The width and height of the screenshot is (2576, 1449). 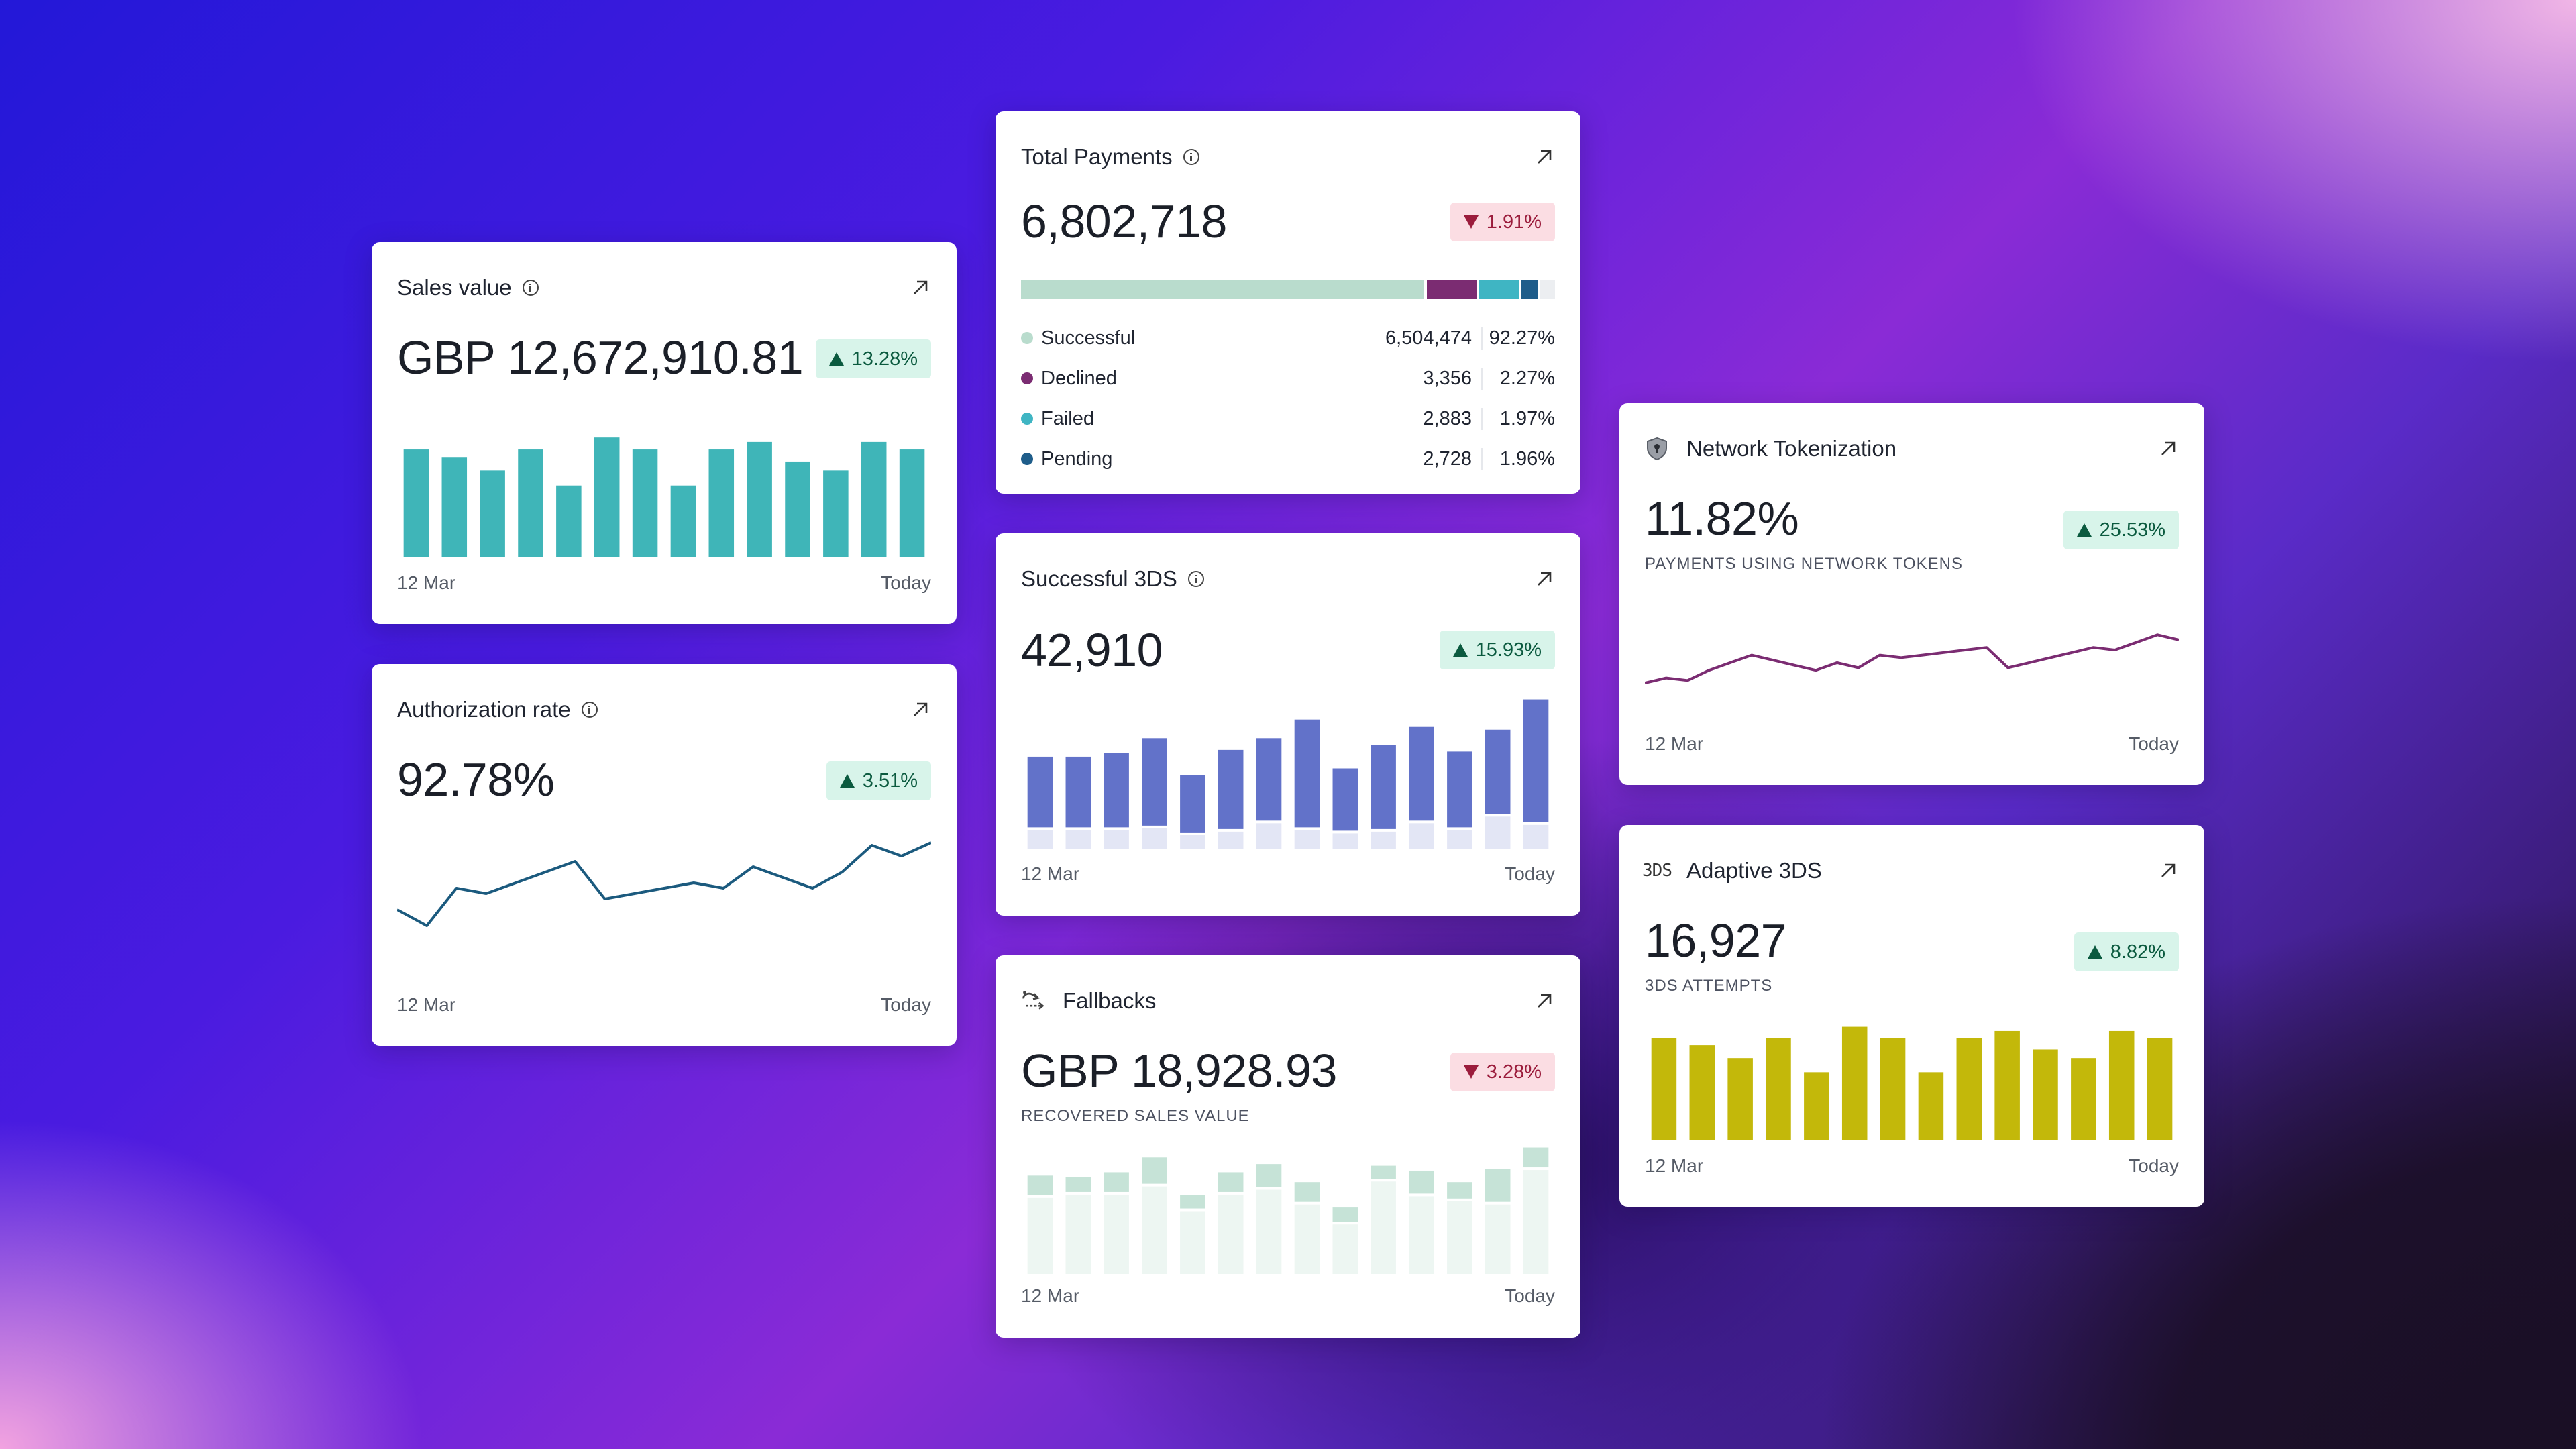 What do you see at coordinates (1791, 448) in the screenshot?
I see `card-title: Network Tokenization` at bounding box center [1791, 448].